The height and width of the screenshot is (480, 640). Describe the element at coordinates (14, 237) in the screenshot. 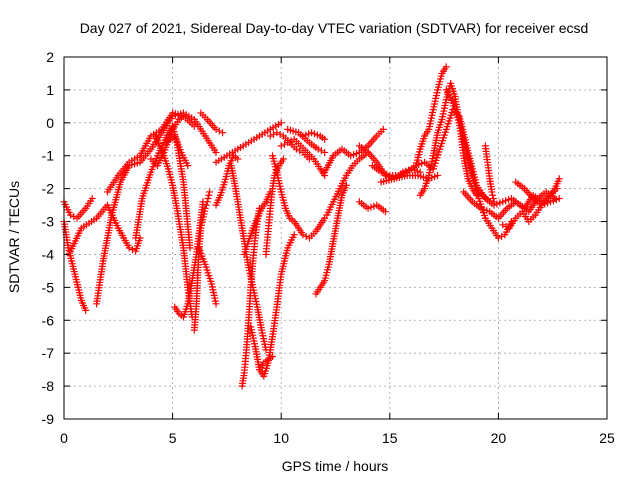

I see `y-axis-label: SDTVAR / TECUs` at that location.